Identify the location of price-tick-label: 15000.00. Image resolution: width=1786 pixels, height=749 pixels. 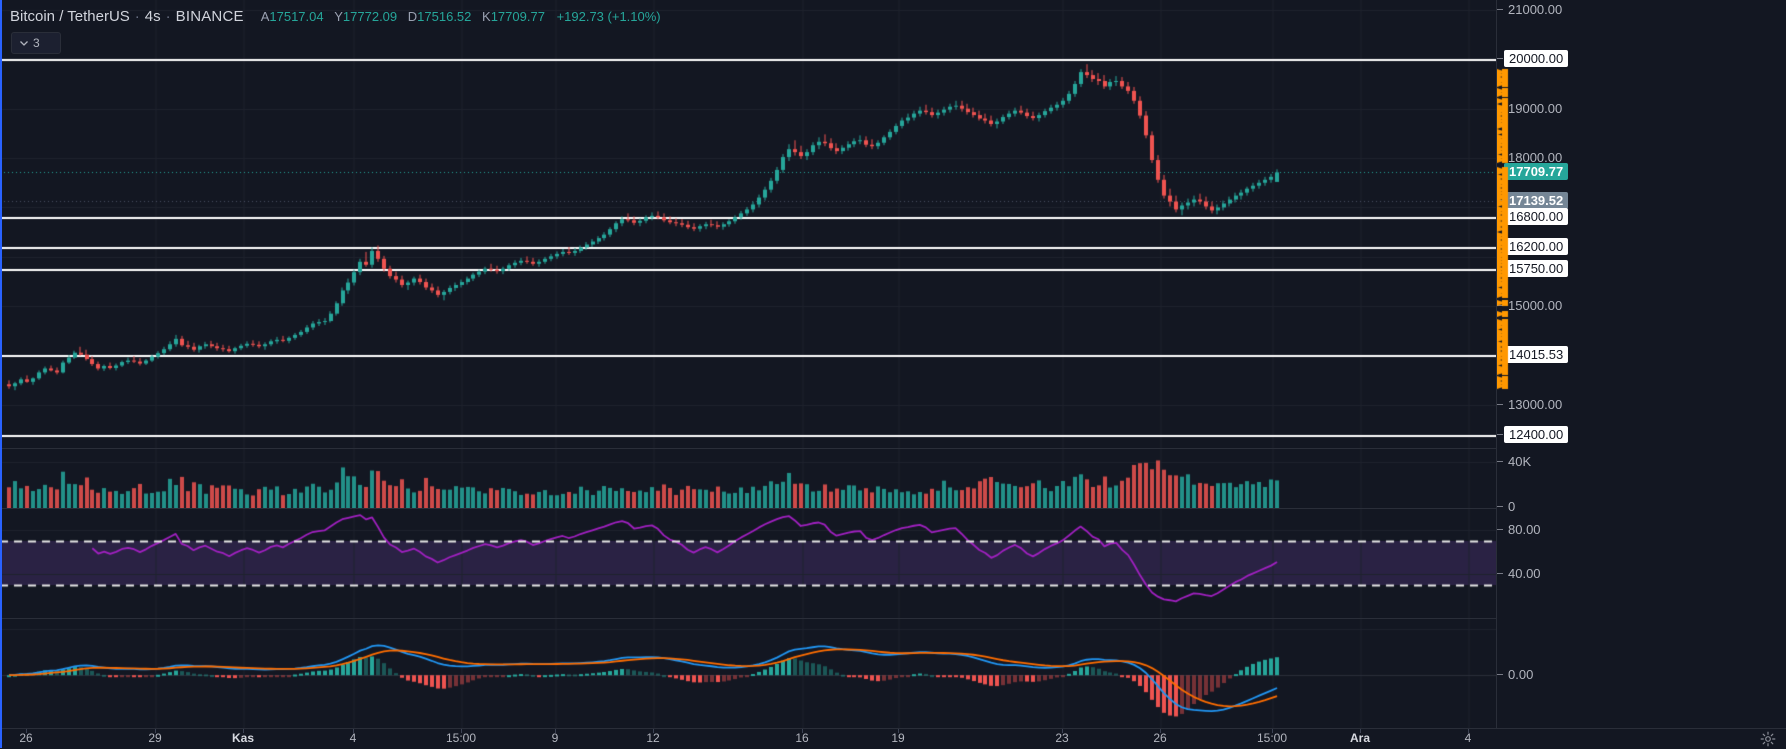
(1535, 306).